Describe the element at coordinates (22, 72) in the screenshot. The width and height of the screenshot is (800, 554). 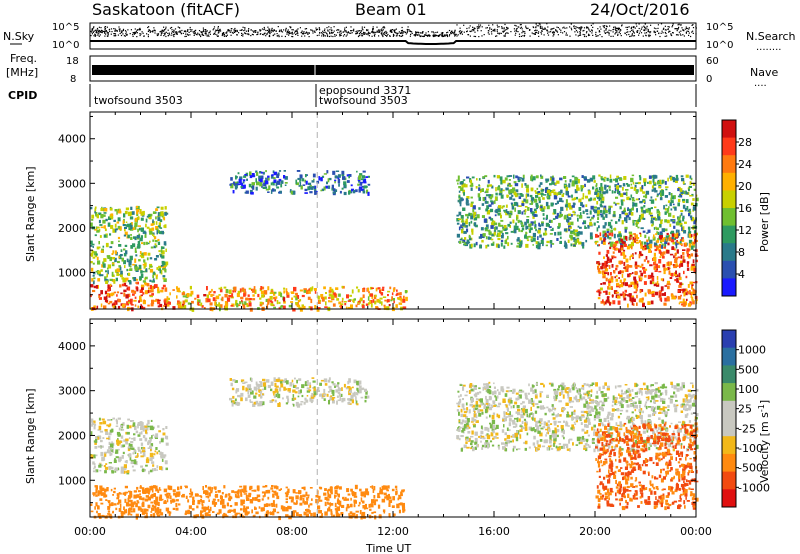
I see `freq-label-line2: [MHz]` at that location.